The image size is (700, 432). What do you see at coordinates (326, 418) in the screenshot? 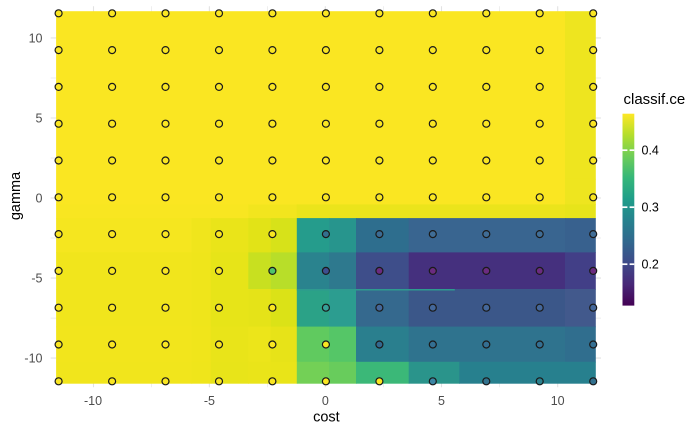
I see `svg-text: cost` at bounding box center [326, 418].